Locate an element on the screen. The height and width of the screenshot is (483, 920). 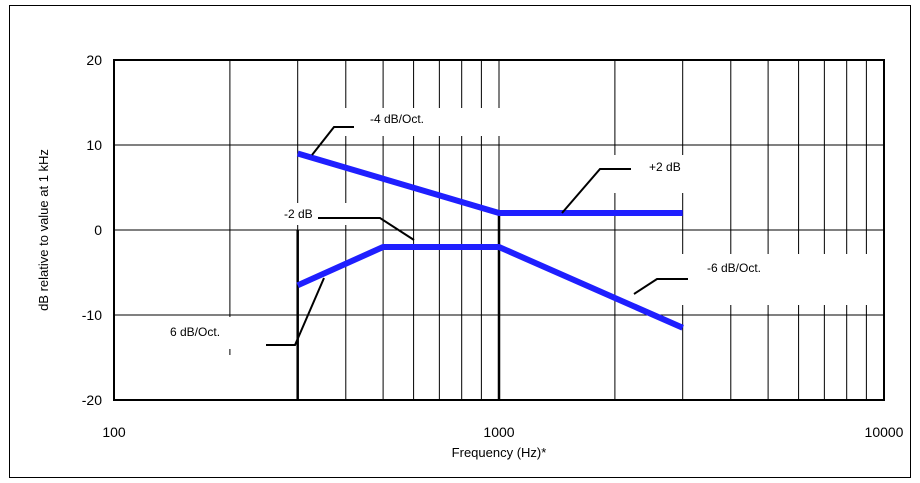
annotation-label: -4 dB/Oct. is located at coordinates (397, 119).